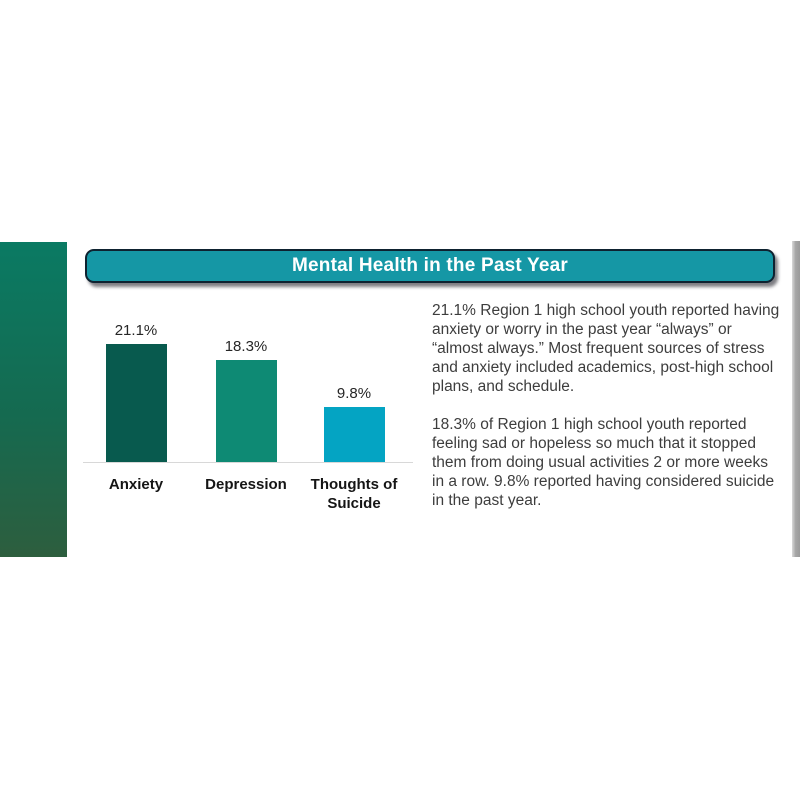 This screenshot has height=800, width=800. I want to click on scrollbar, so click(796, 399).